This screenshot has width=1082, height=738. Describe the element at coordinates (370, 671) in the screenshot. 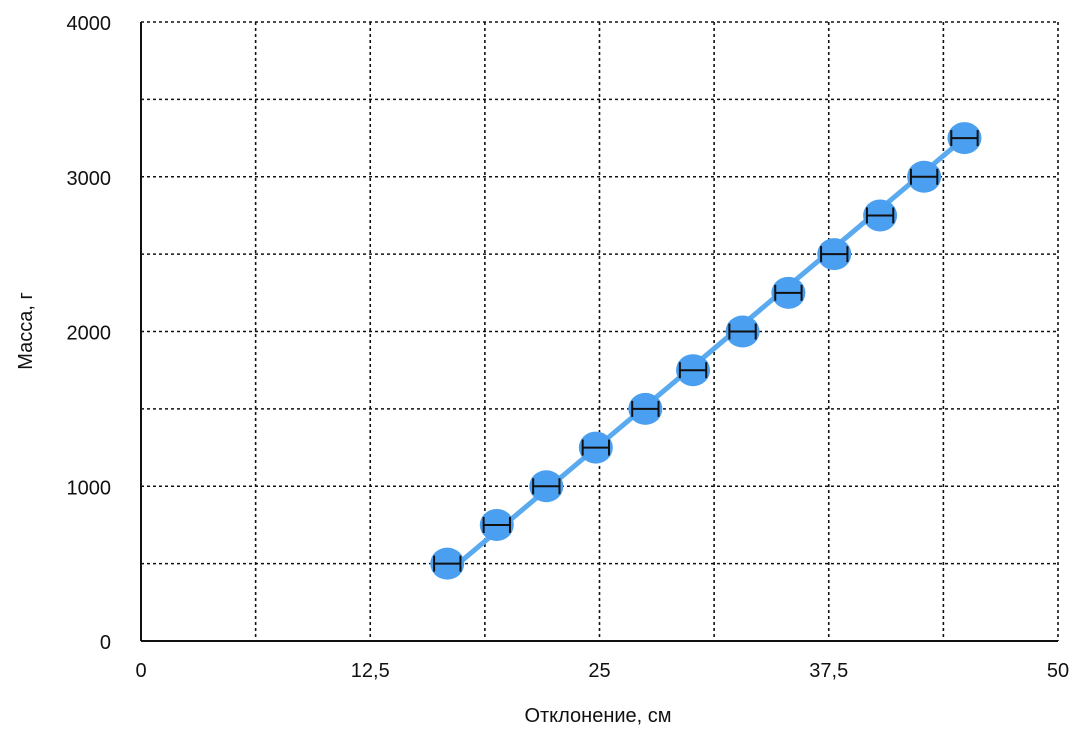

I see `x-tick-label: 12,5` at that location.